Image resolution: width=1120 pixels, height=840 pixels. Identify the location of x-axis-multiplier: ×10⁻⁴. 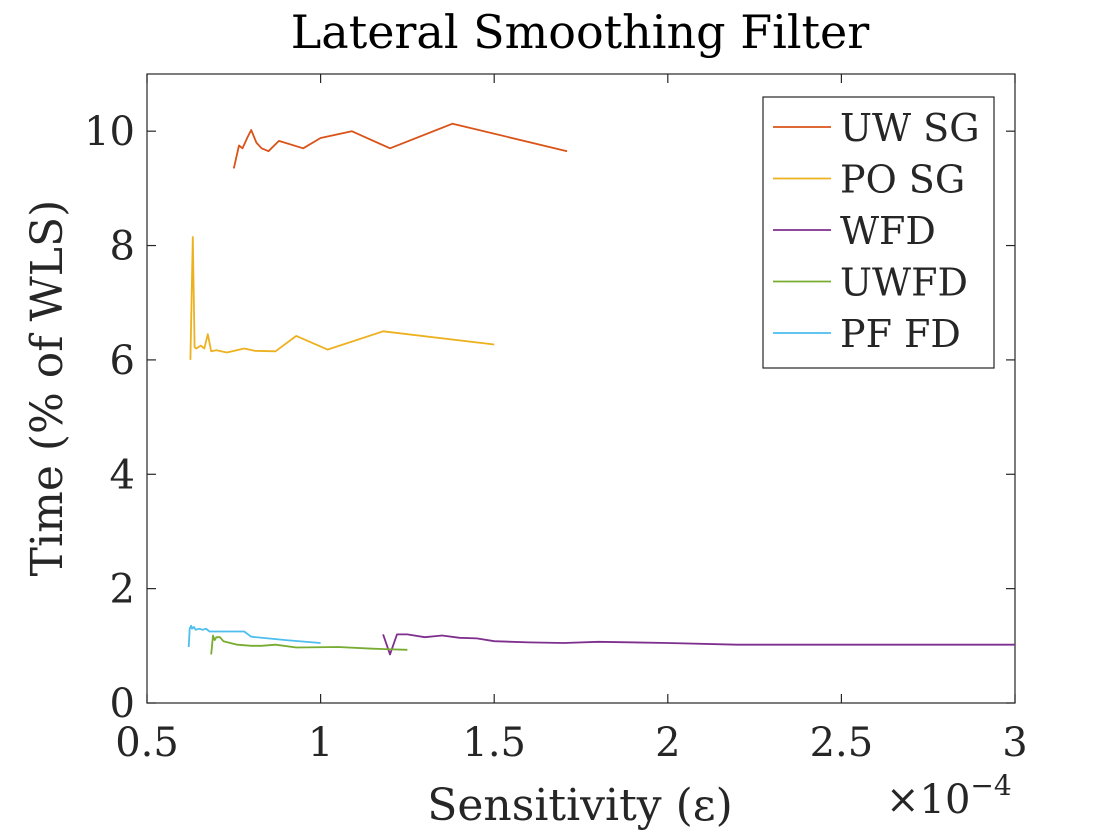
(949, 796).